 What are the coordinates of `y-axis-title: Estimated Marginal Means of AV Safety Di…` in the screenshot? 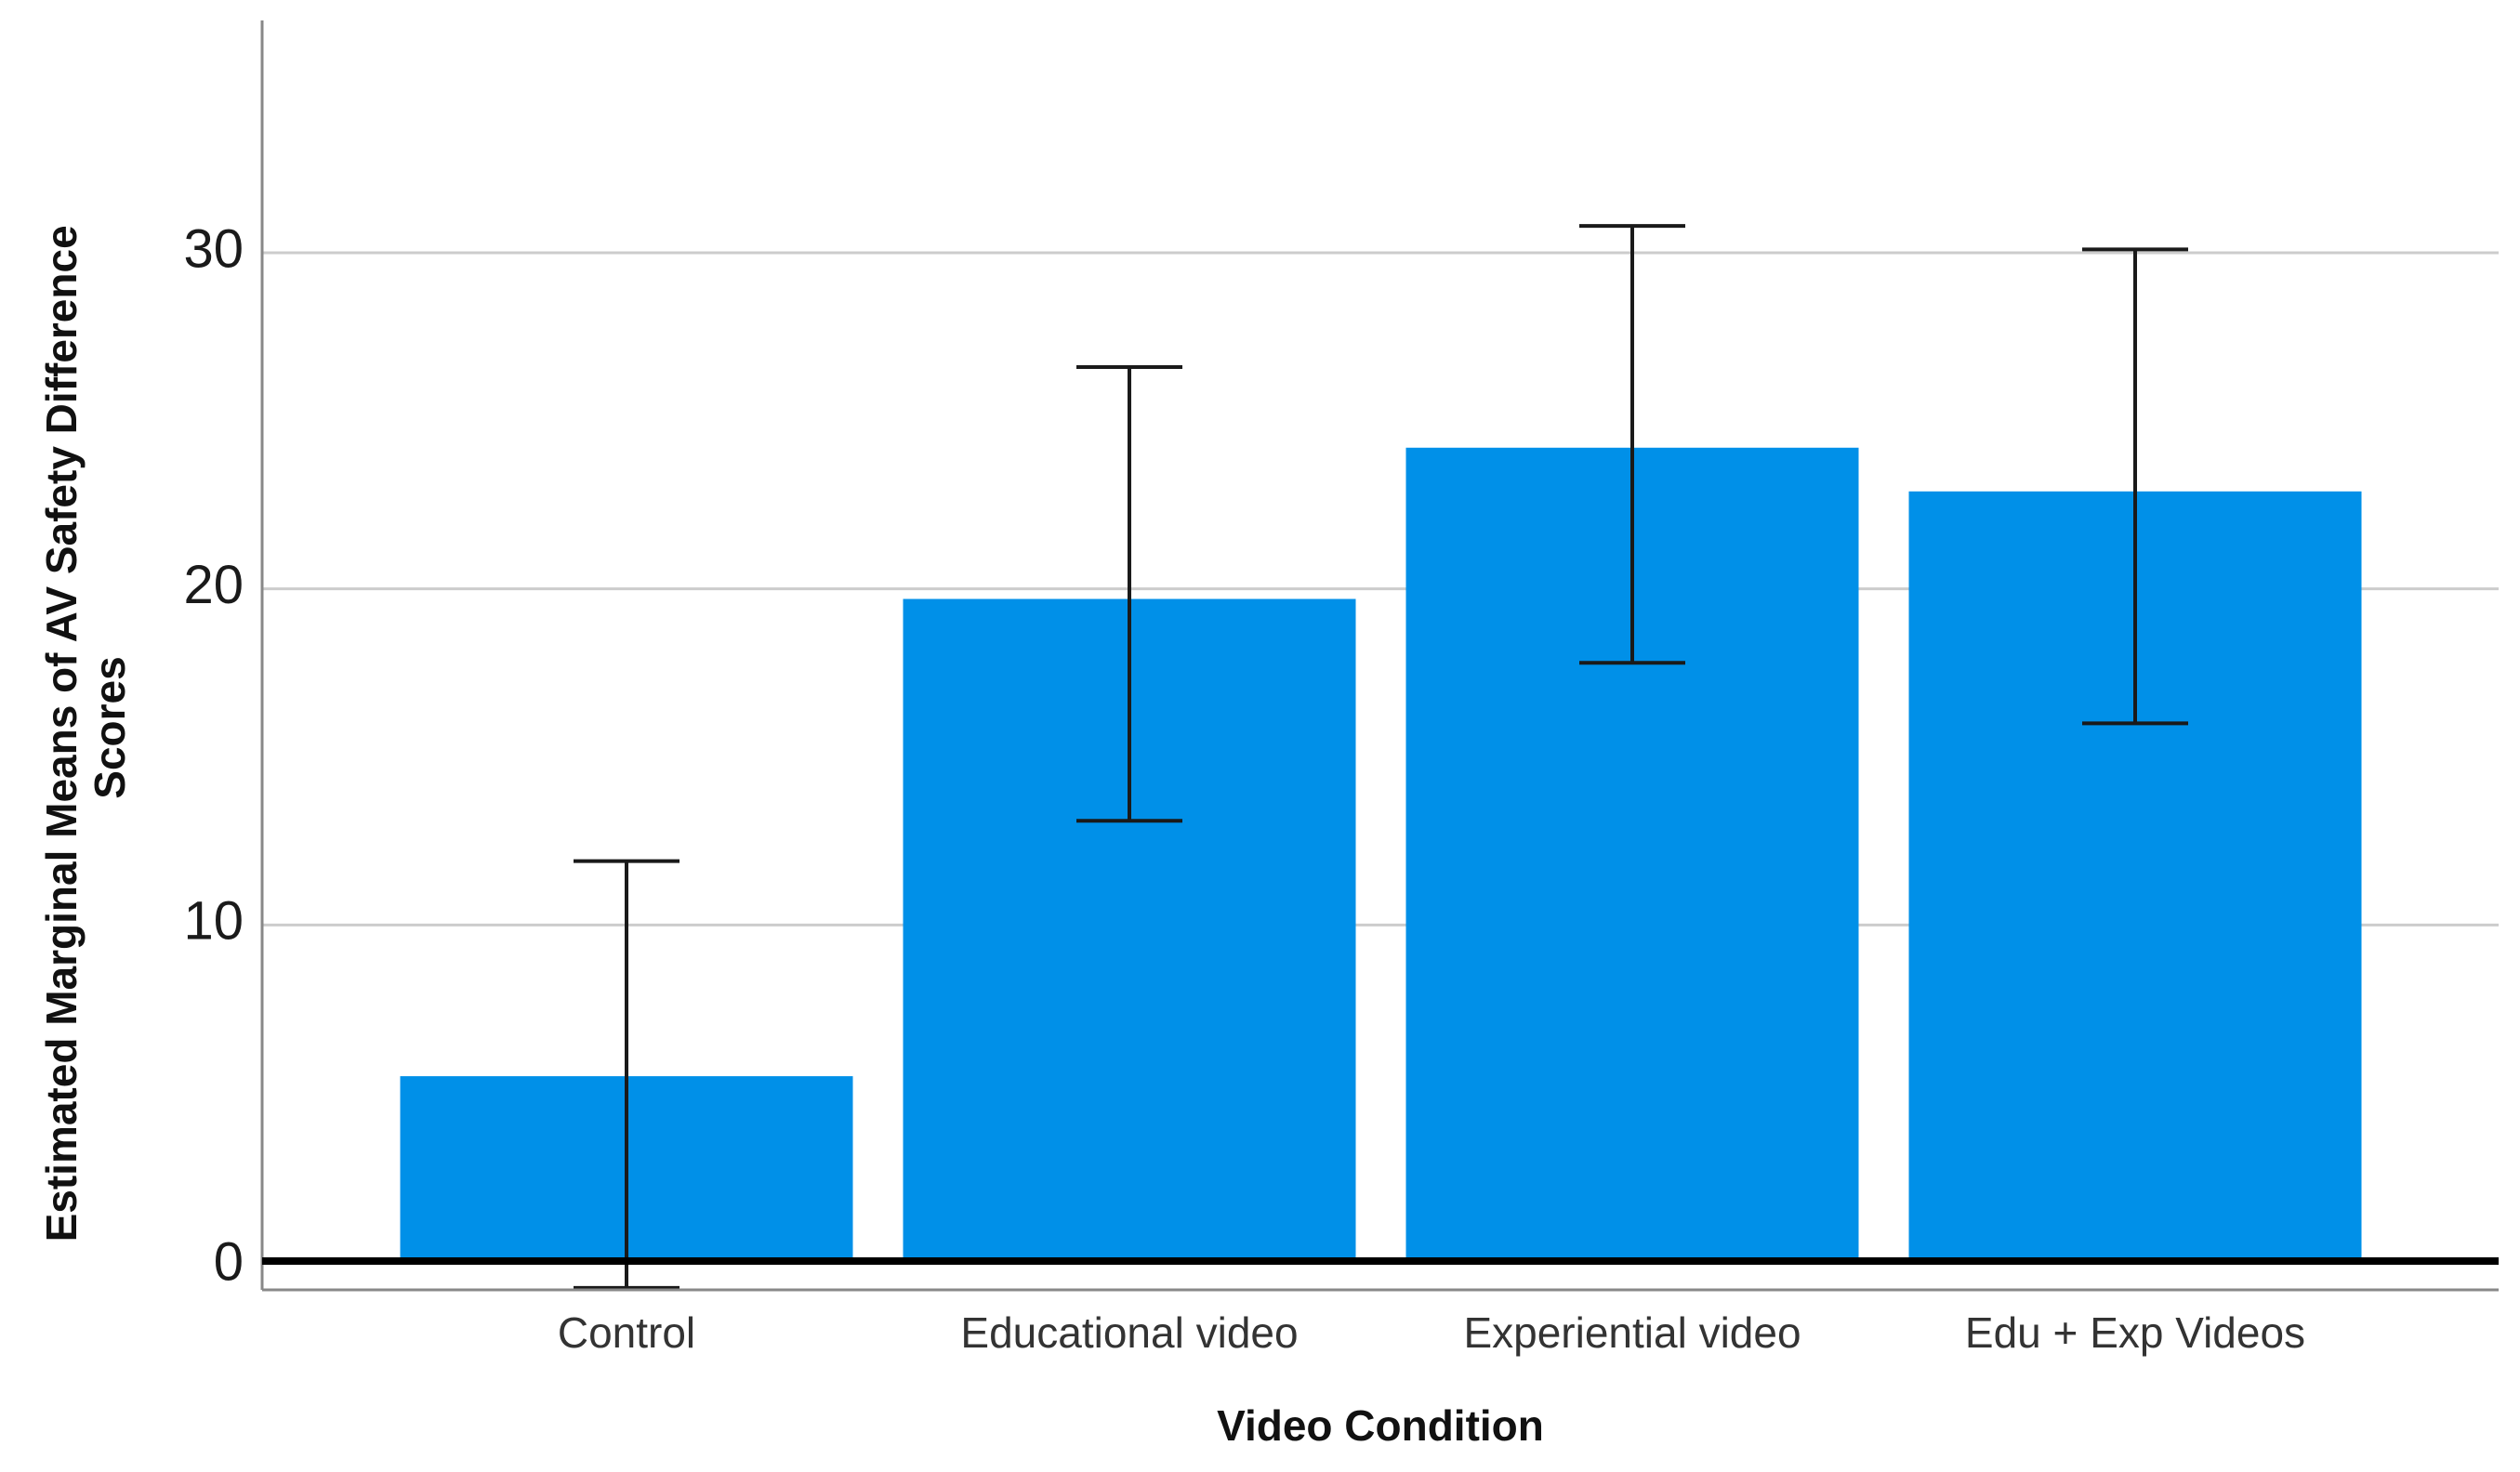 It's located at (85, 728).